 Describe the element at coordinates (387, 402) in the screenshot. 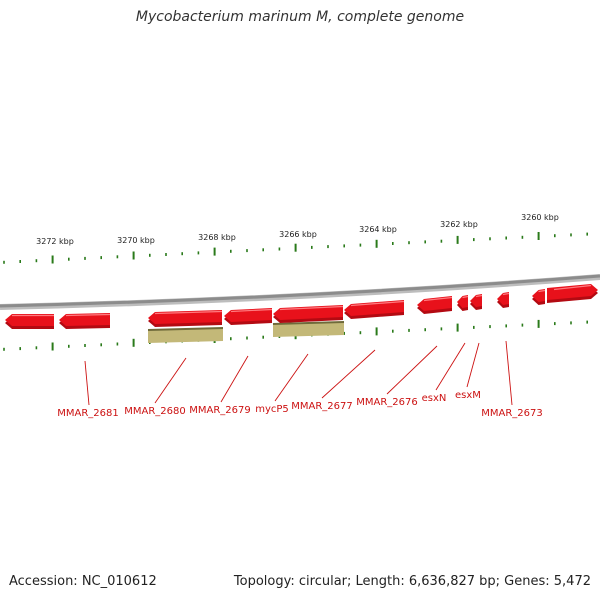

I see `gene-label: MMAR_2676` at that location.